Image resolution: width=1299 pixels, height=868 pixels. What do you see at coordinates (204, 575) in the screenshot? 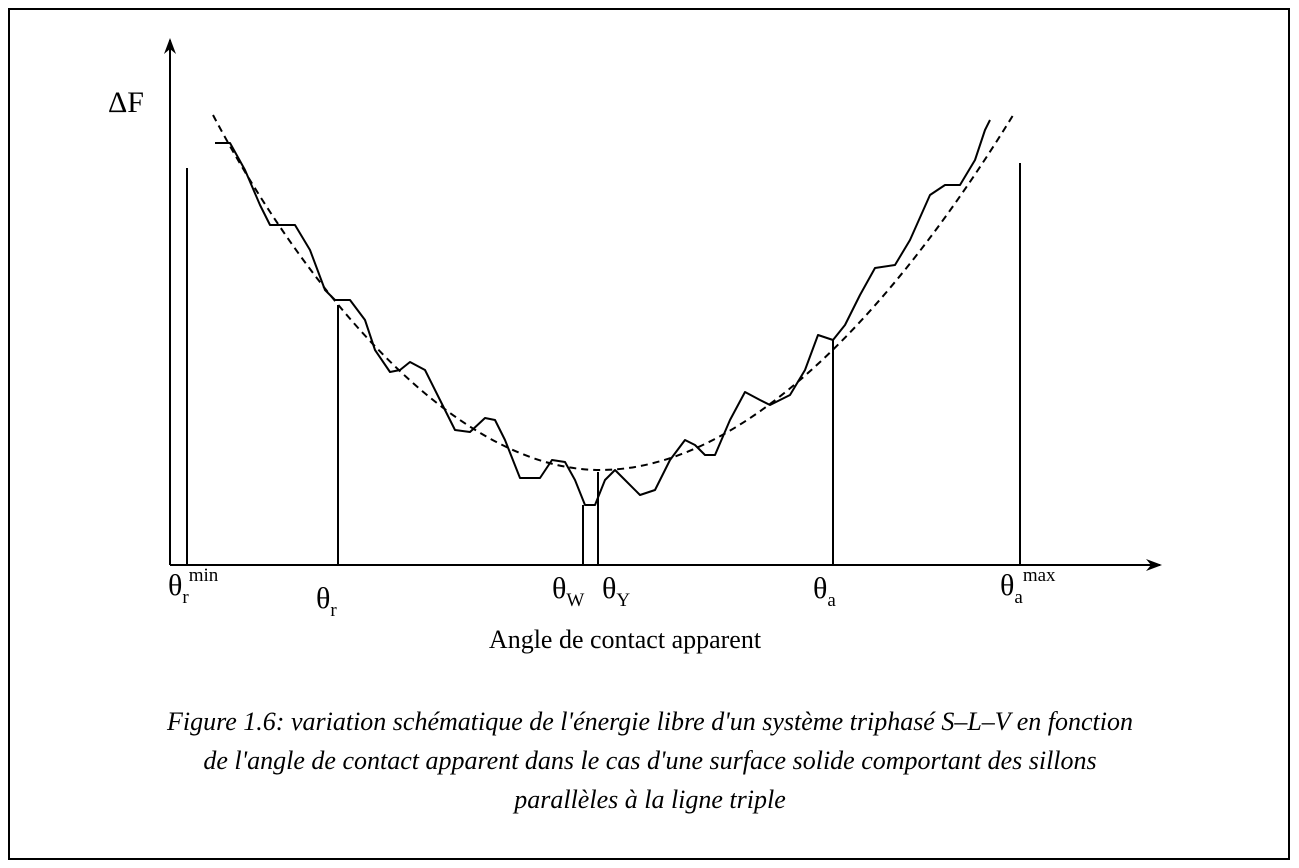
I see `superscript: min` at bounding box center [204, 575].